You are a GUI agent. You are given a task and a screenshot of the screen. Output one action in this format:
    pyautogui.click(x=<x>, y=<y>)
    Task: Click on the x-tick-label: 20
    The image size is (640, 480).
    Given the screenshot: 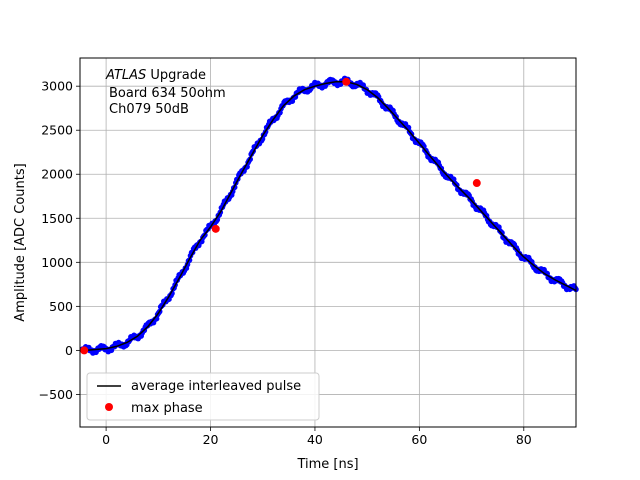 What is the action you would take?
    pyautogui.click(x=211, y=439)
    